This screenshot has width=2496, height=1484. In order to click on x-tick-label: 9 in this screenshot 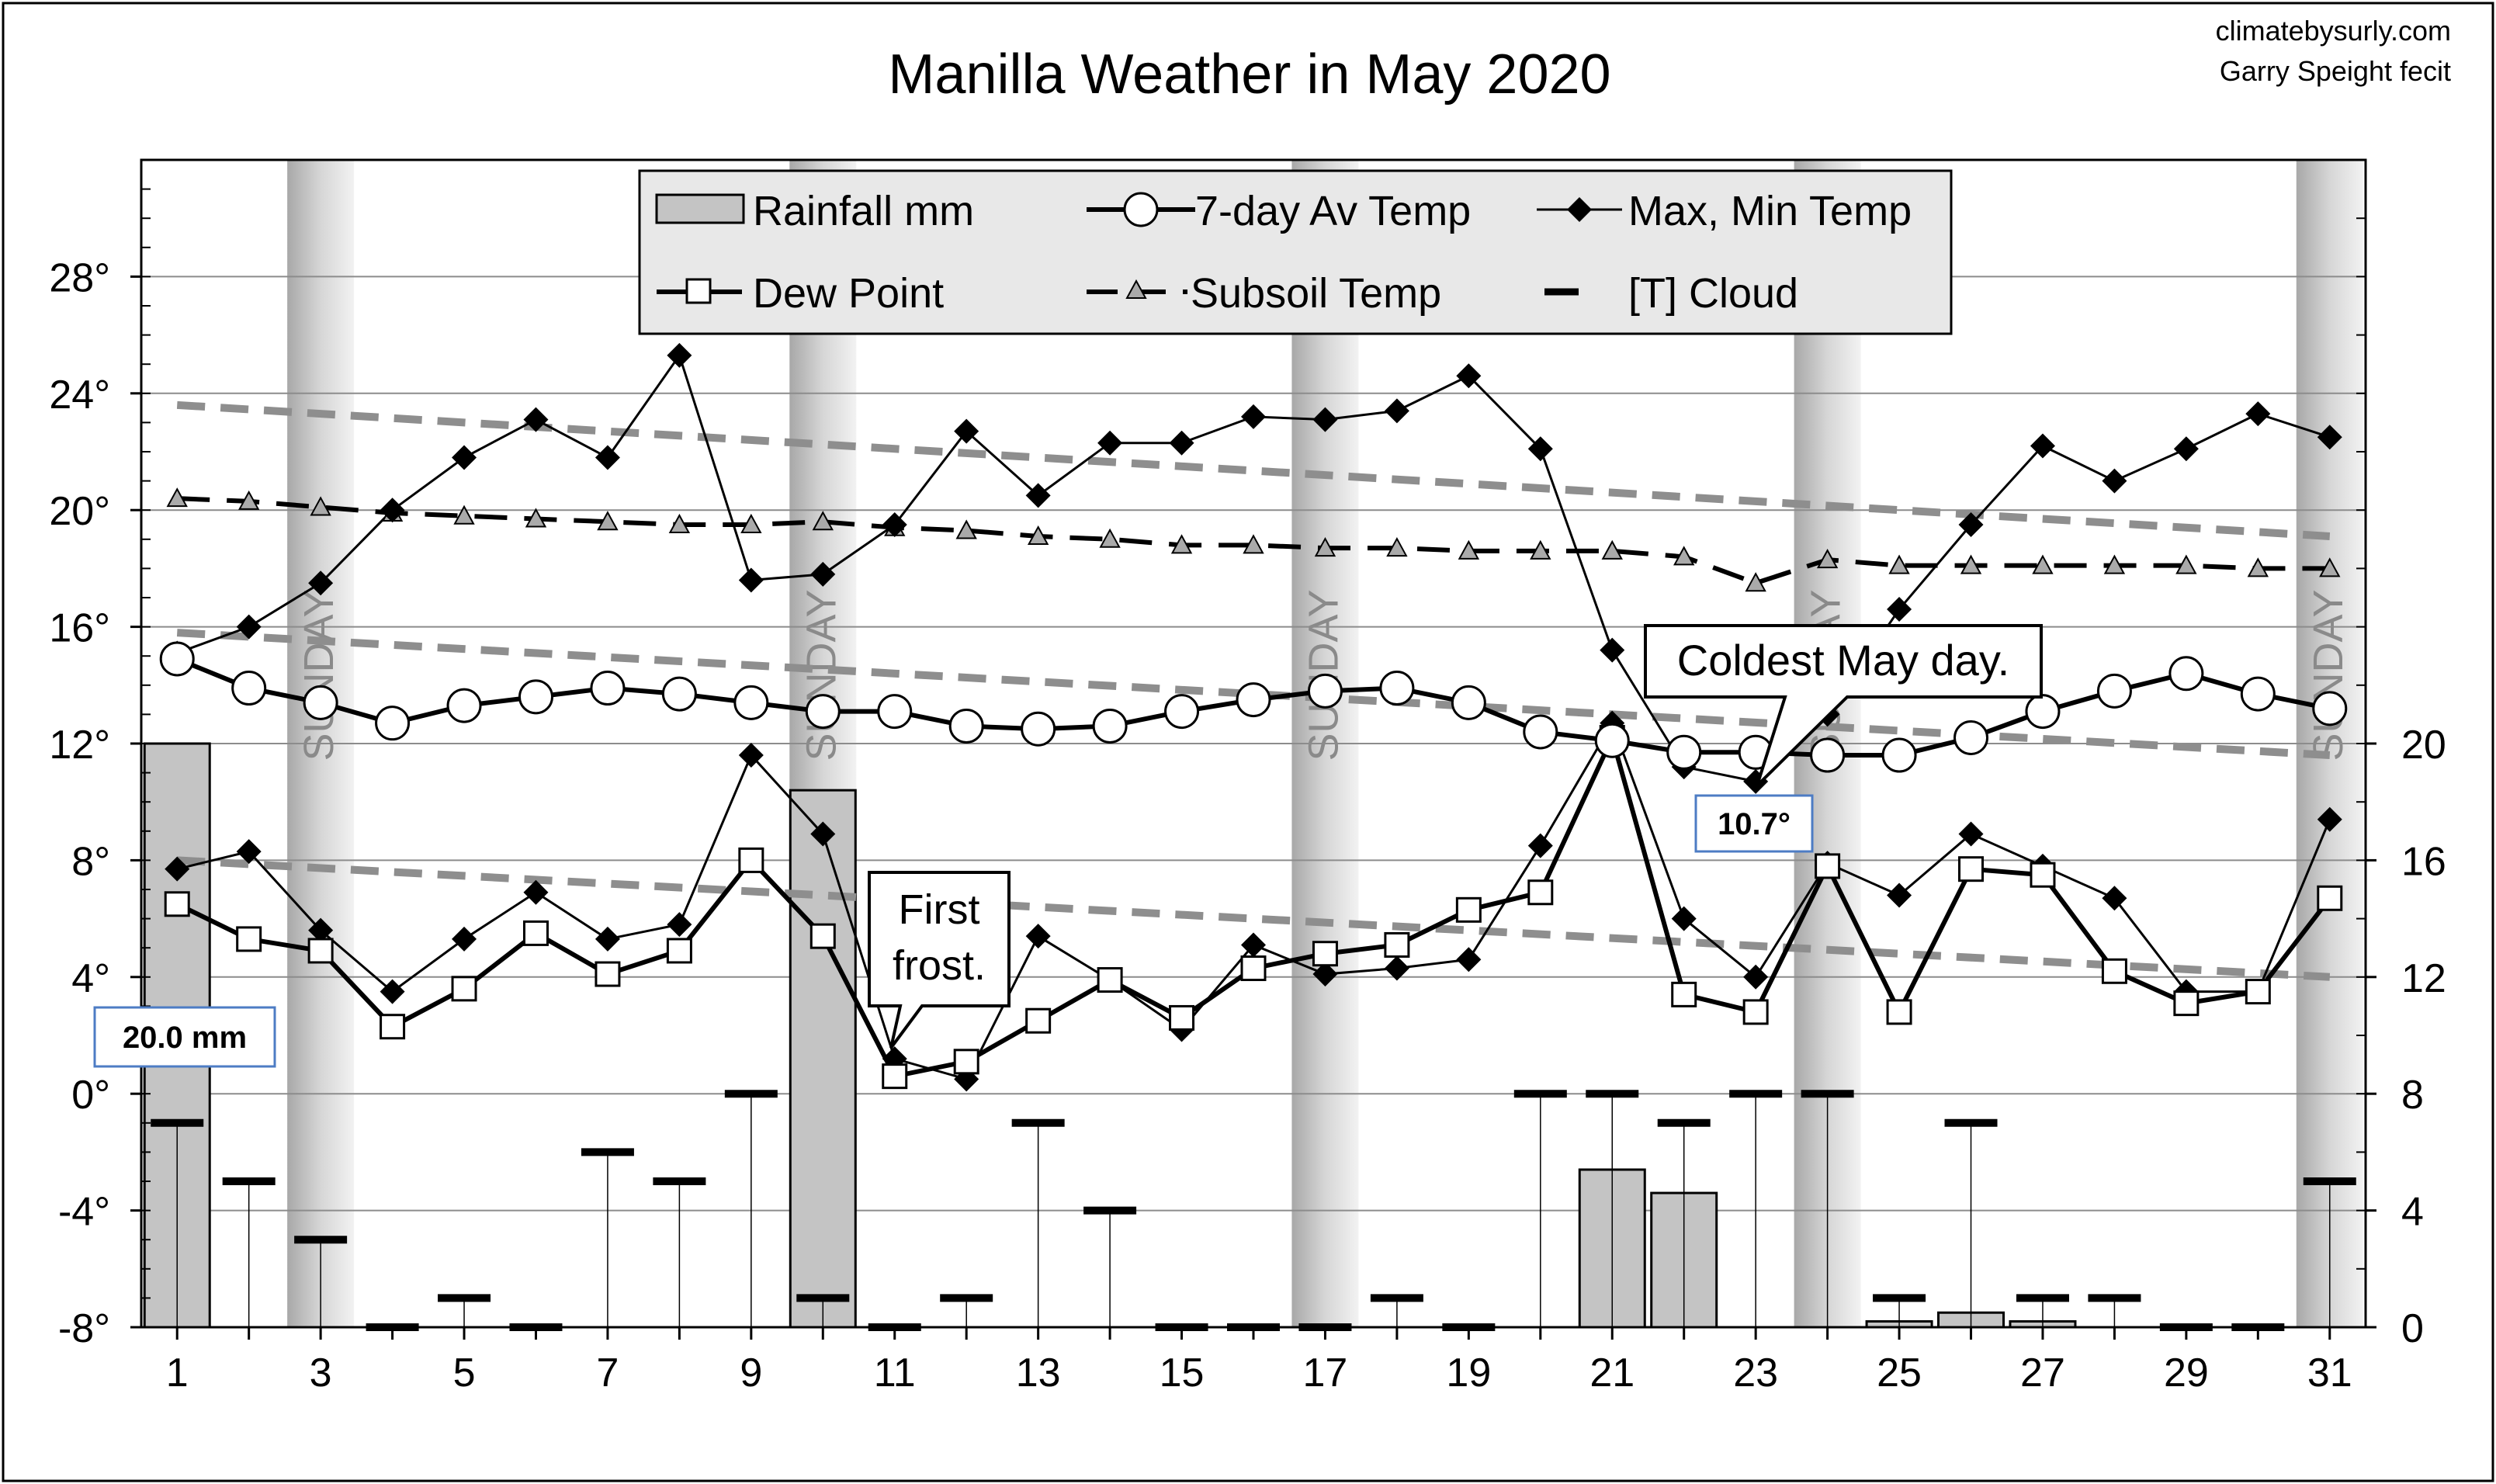, I will do `click(751, 1373)`.